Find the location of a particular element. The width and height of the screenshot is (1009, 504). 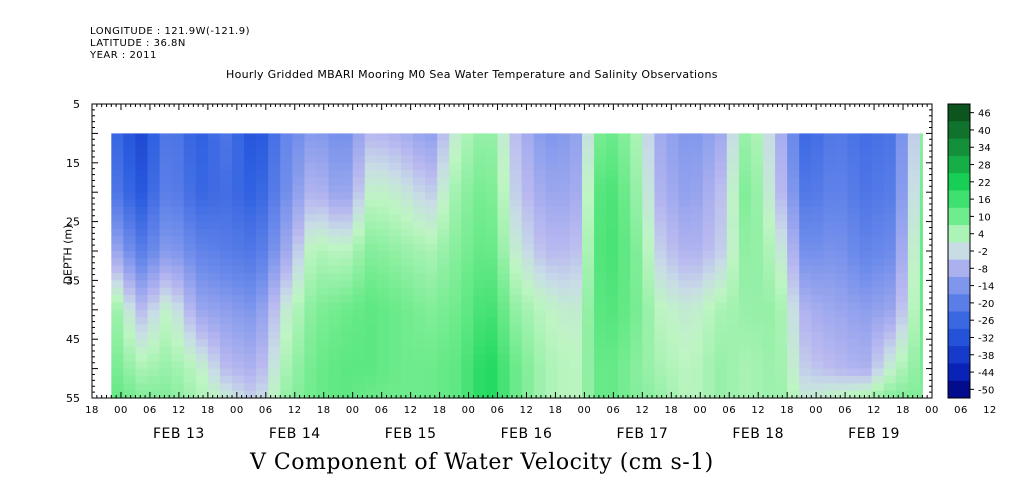

colorbar-swatch is located at coordinates (959, 320).